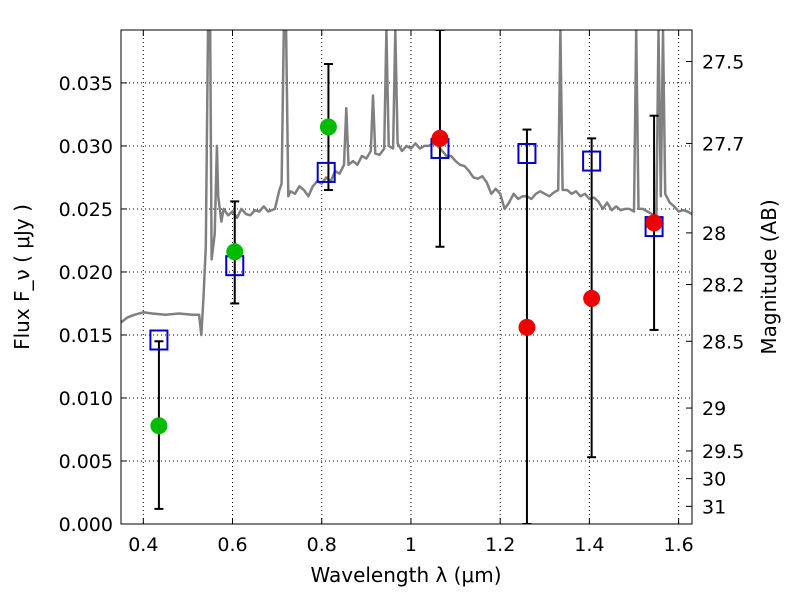 This screenshot has width=800, height=600. Describe the element at coordinates (723, 452) in the screenshot. I see `right-tick-label: 29.5` at that location.